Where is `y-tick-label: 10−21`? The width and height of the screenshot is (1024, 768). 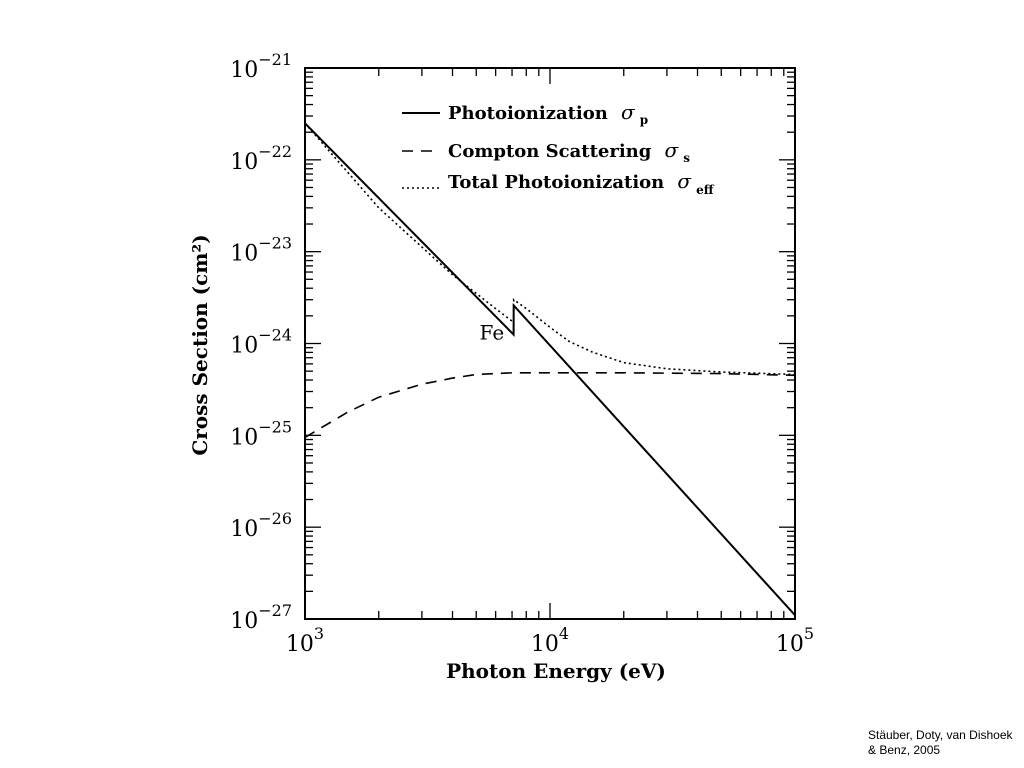
y-tick-label: 10−21 is located at coordinates (261, 66).